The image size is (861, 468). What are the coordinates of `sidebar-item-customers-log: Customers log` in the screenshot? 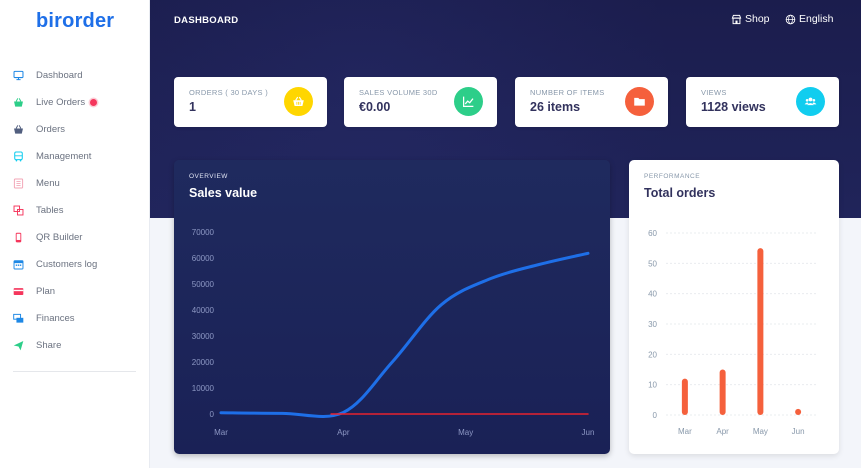 It's located at (75, 264).